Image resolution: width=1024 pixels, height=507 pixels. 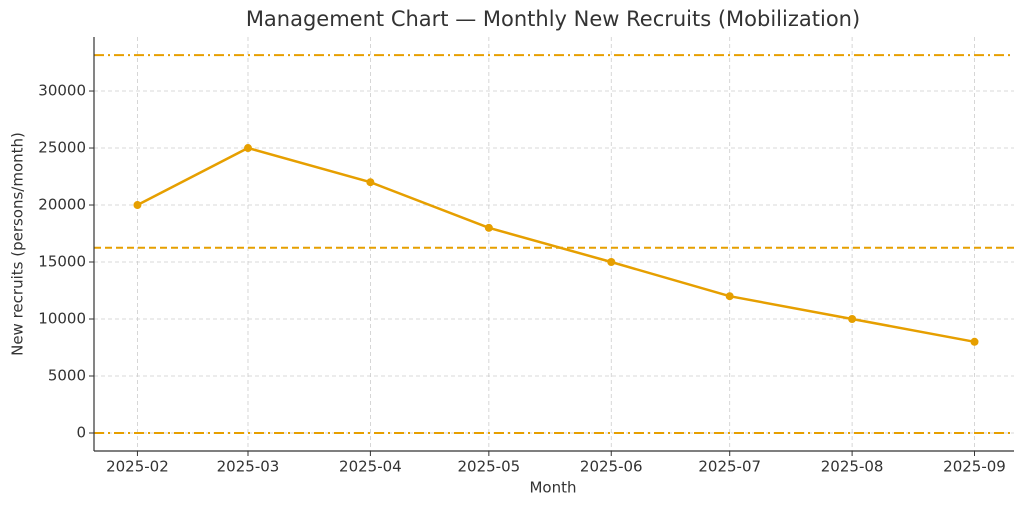 I want to click on y-tick-label: 30000, so click(x=62, y=91).